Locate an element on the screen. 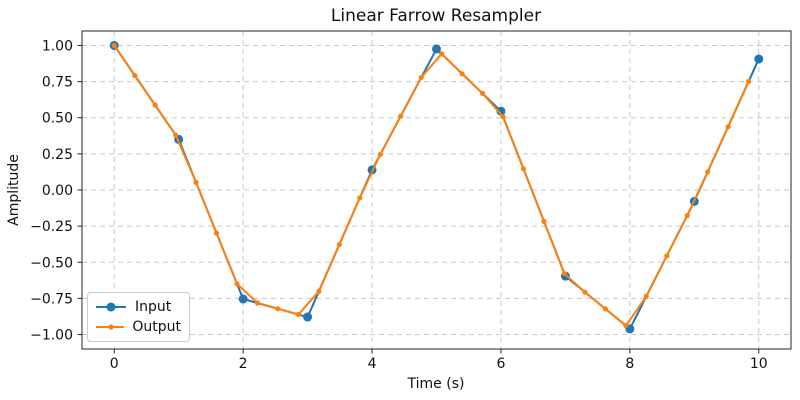 The height and width of the screenshot is (400, 800). output-legend-marker-icon is located at coordinates (111, 327).